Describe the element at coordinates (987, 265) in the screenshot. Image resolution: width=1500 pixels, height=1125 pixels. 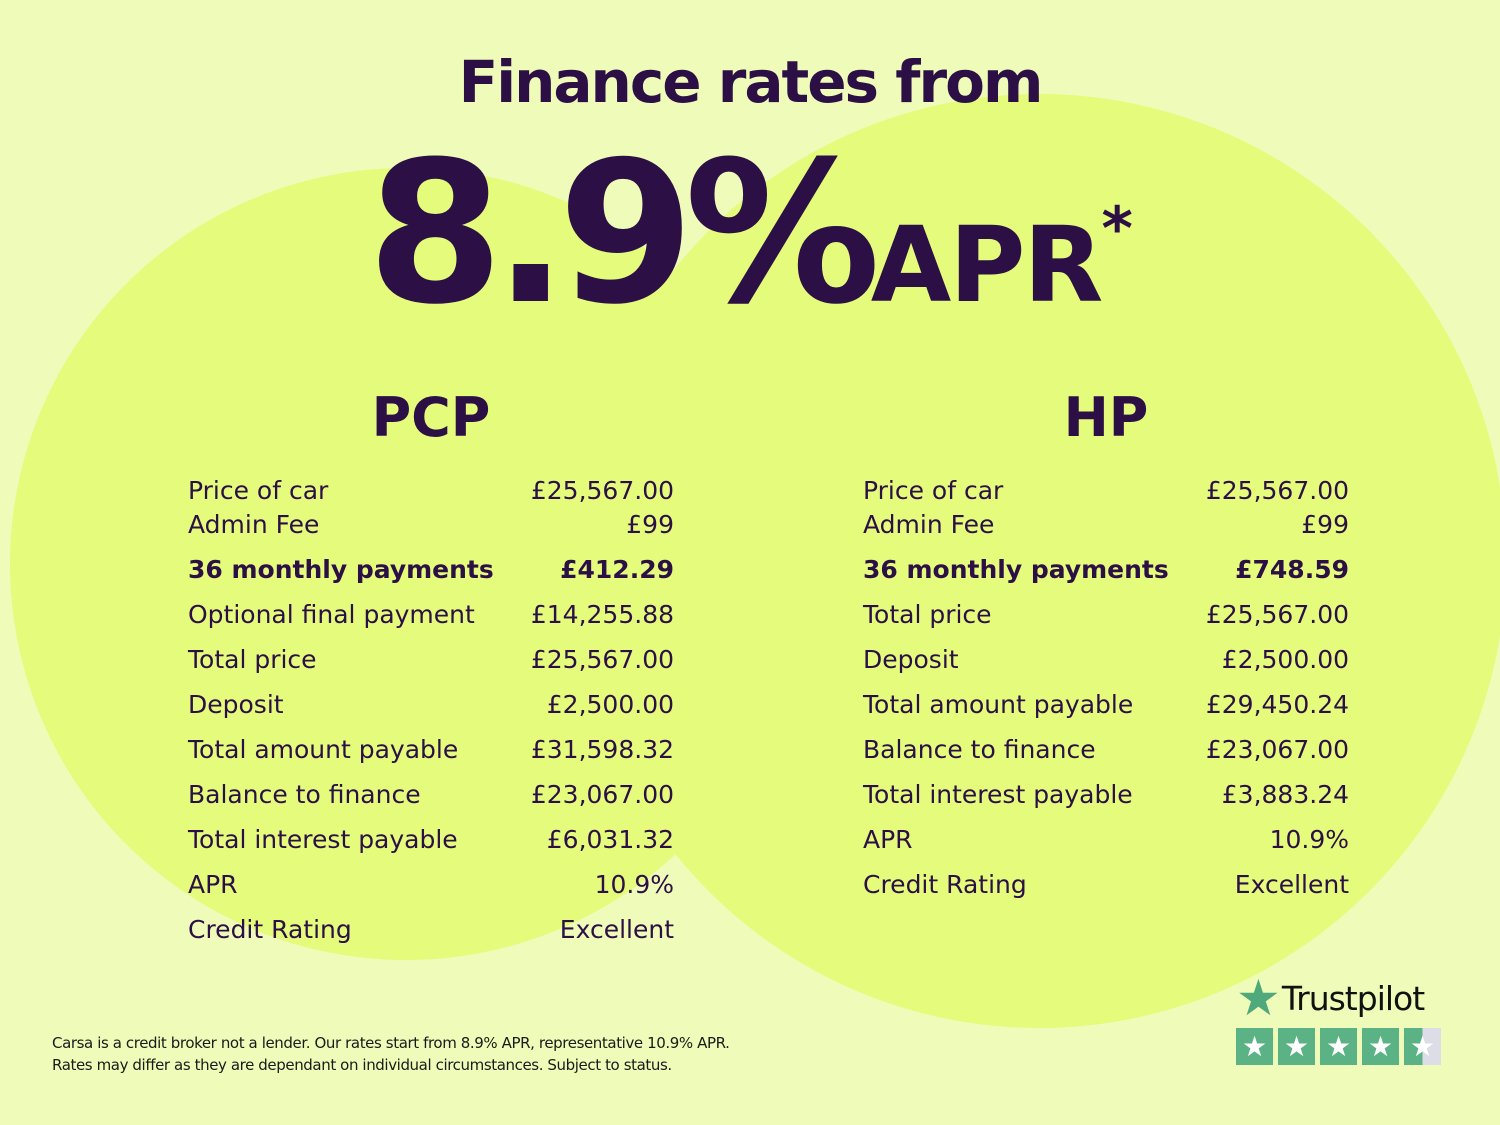
I see `rate-suffix: APR` at that location.